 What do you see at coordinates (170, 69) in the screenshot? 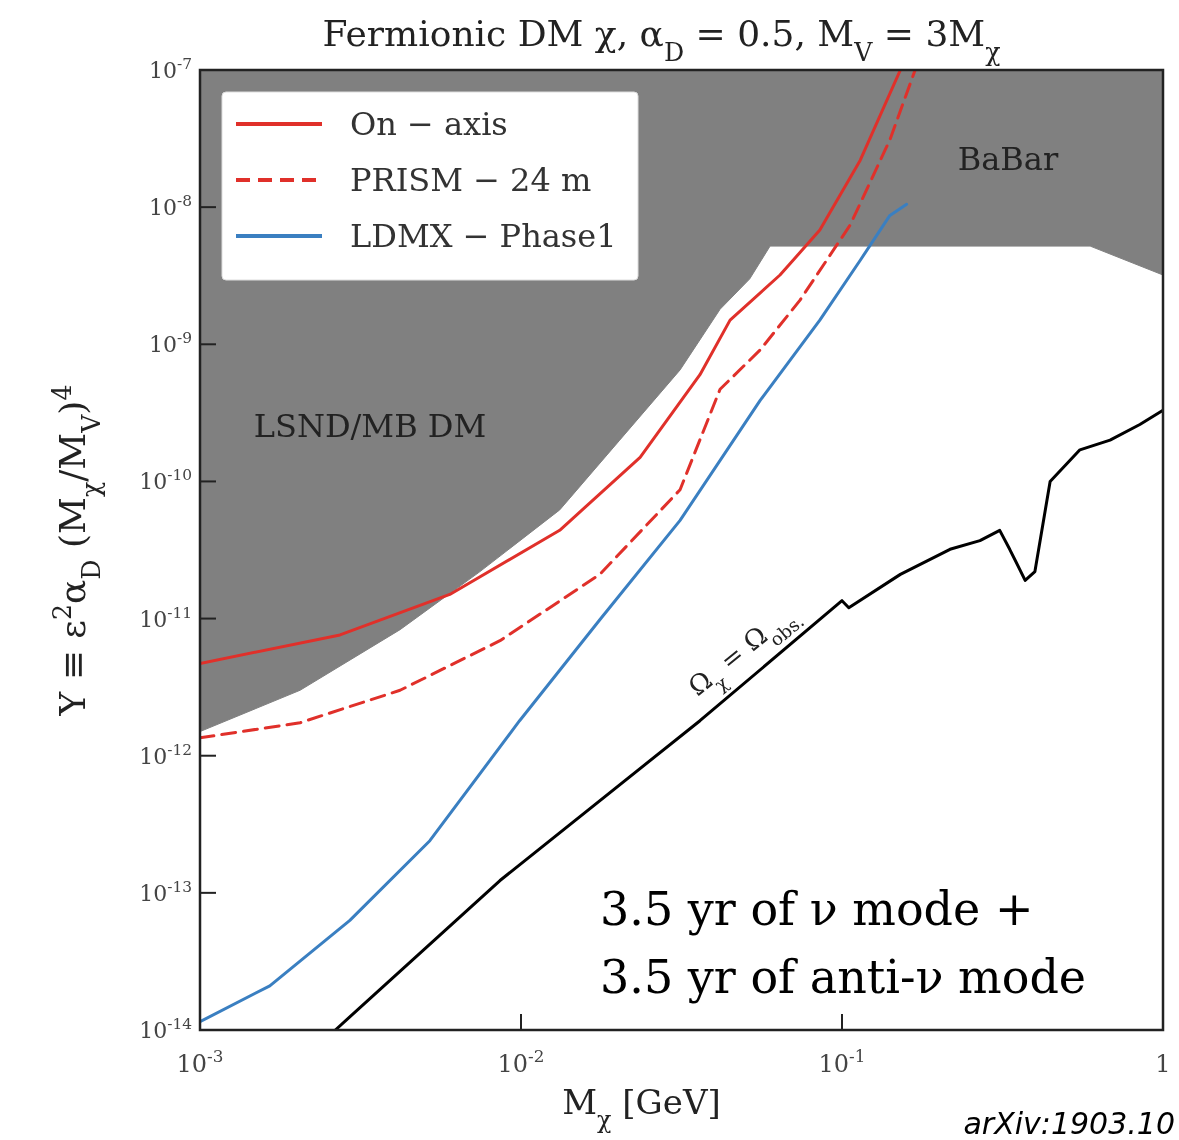
I see `y-tick-label: 10$^{-7}$` at bounding box center [170, 69].